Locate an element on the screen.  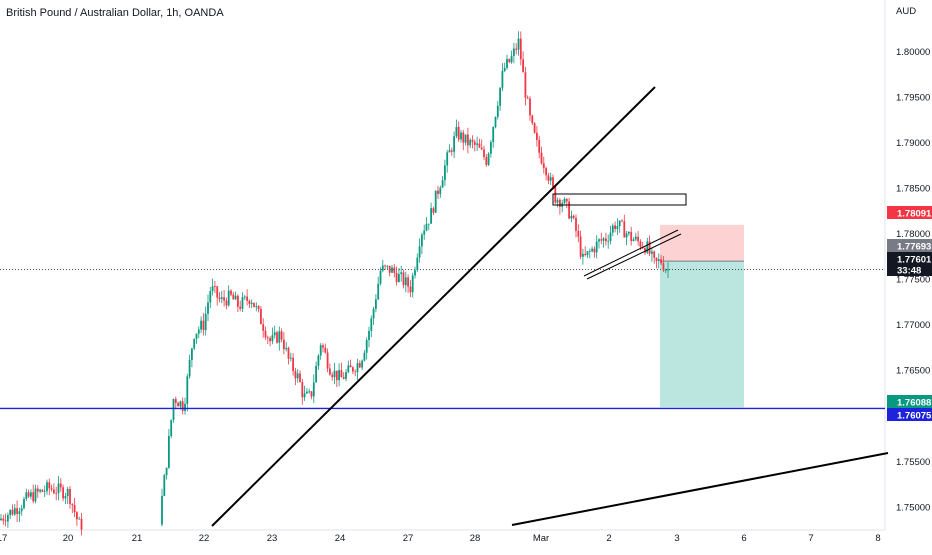
price-tick-label: 1.77000 is located at coordinates (913, 325).